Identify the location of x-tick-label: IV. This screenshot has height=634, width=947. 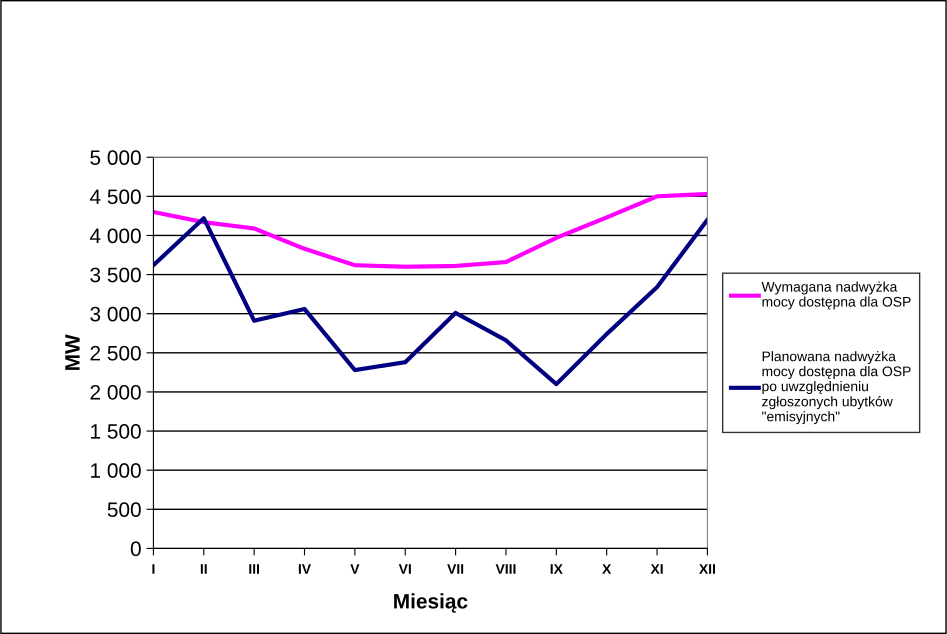
(304, 569).